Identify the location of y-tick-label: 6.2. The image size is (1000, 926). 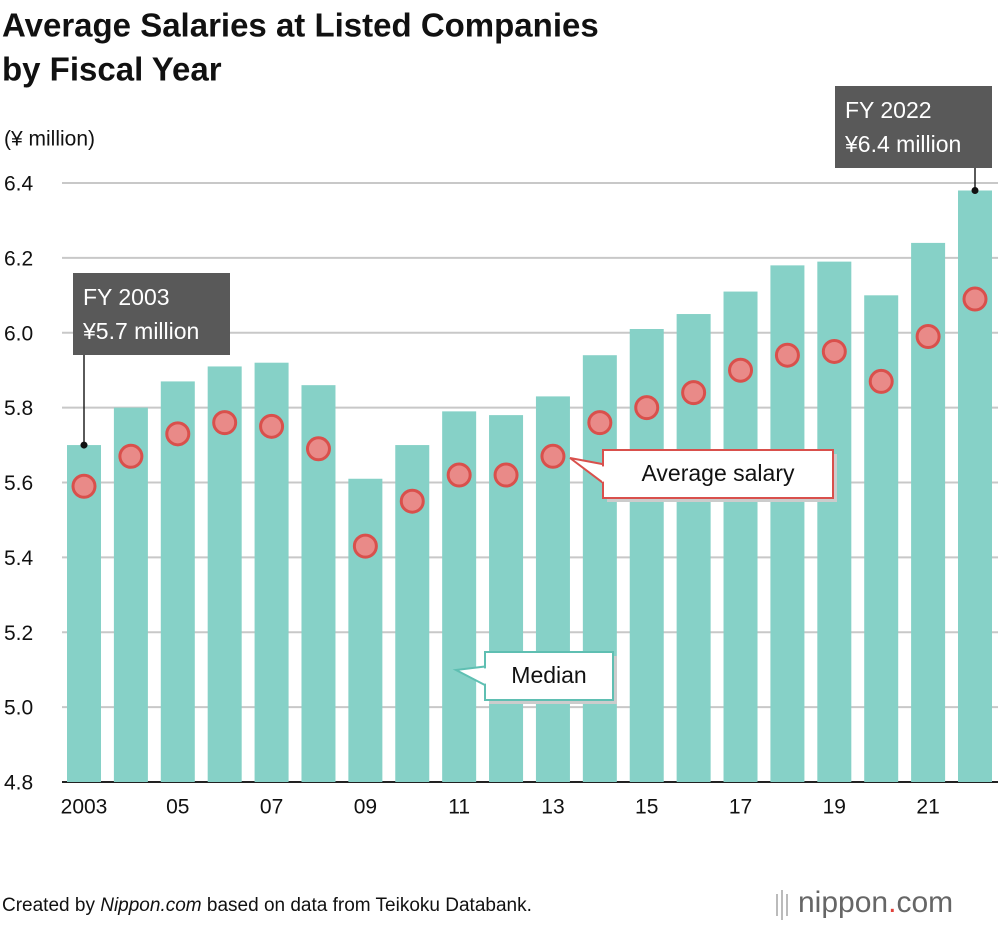
(18, 258).